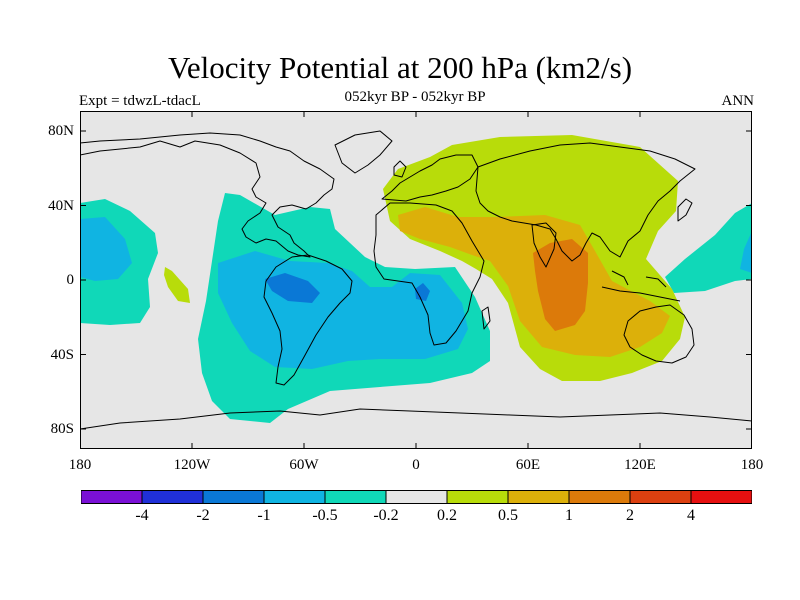 The image size is (800, 600). What do you see at coordinates (386, 515) in the screenshot?
I see `colorbar-label: -0.2` at bounding box center [386, 515].